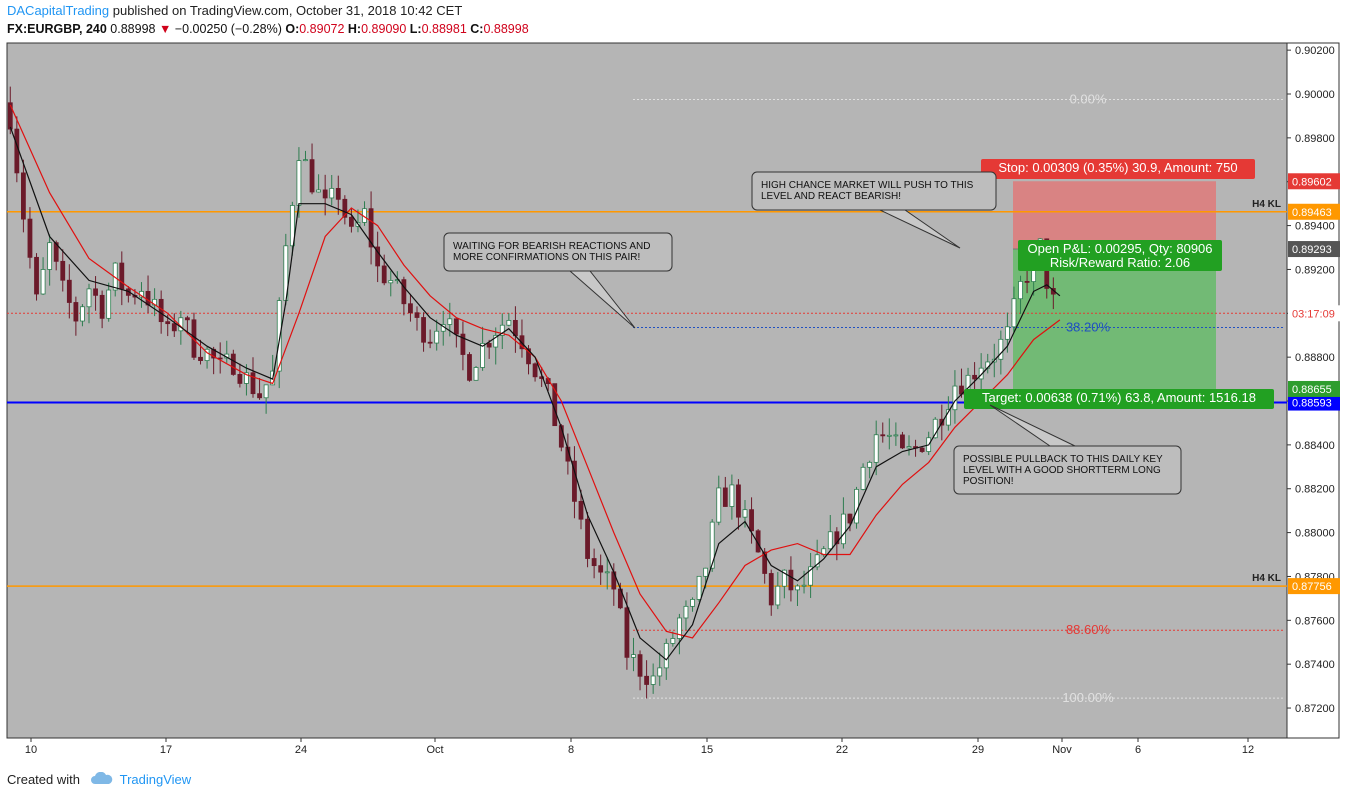  I want to click on target-label-bg, so click(1119, 399).